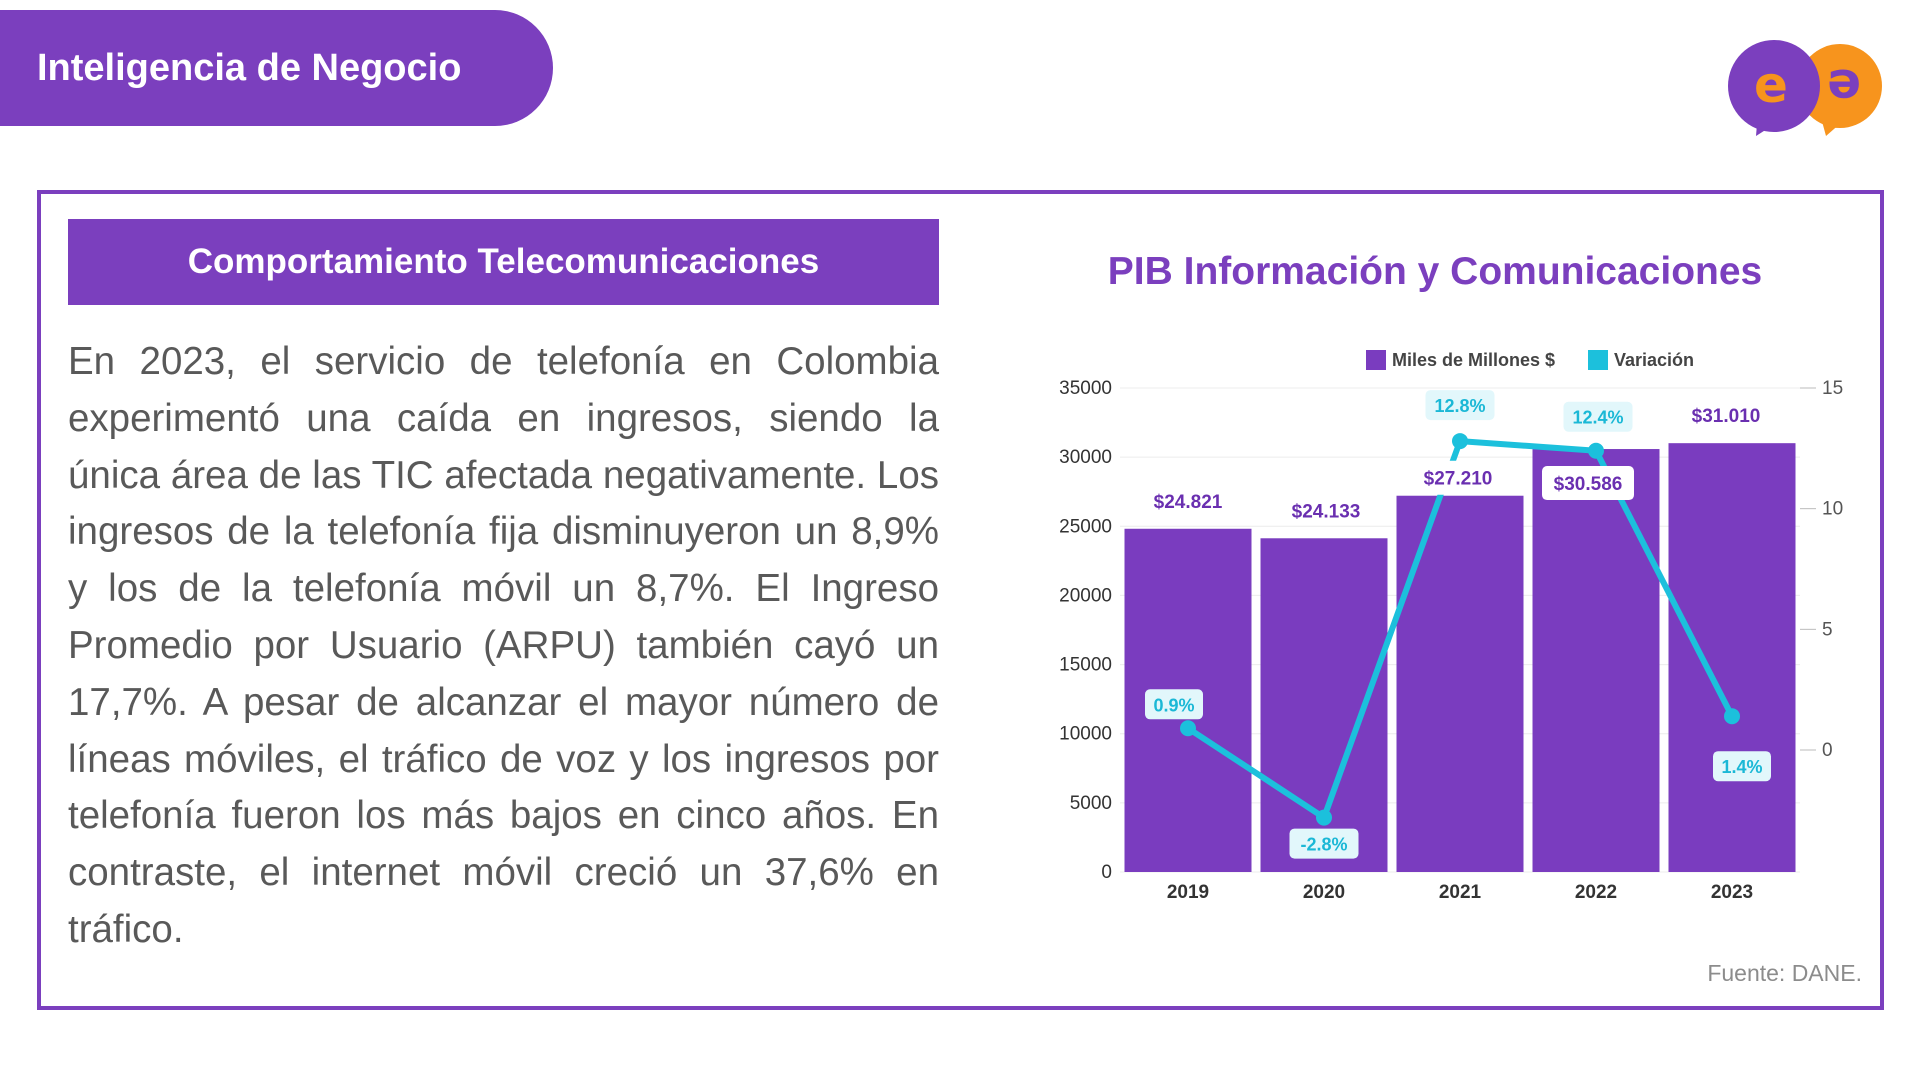  Describe the element at coordinates (1784, 973) in the screenshot. I see `source-note: Fuente: DANE.` at that location.